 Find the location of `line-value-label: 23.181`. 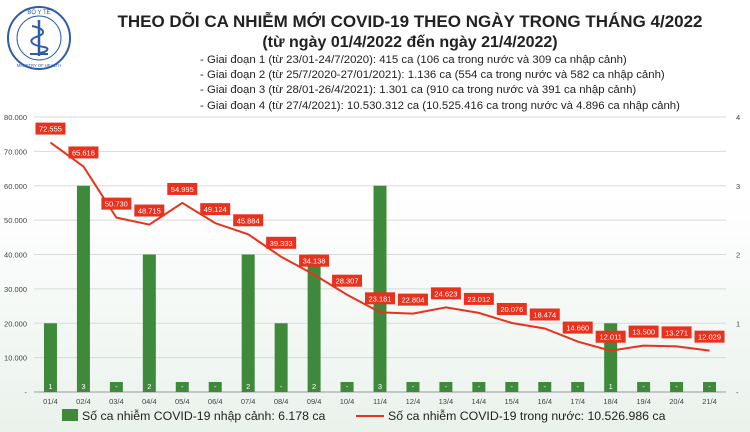

line-value-label: 23.181 is located at coordinates (380, 298).